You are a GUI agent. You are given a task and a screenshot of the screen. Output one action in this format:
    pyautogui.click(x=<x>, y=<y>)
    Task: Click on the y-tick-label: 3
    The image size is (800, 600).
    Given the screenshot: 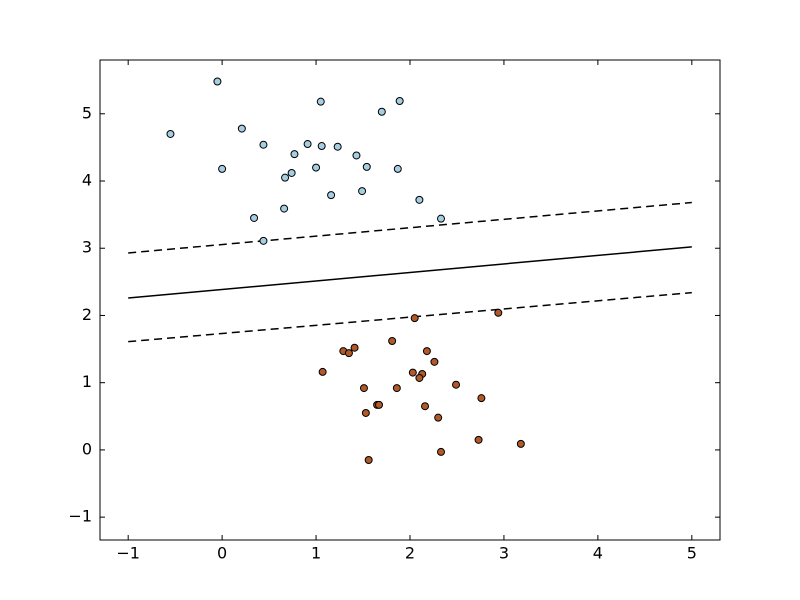 What is the action you would take?
    pyautogui.click(x=87, y=247)
    